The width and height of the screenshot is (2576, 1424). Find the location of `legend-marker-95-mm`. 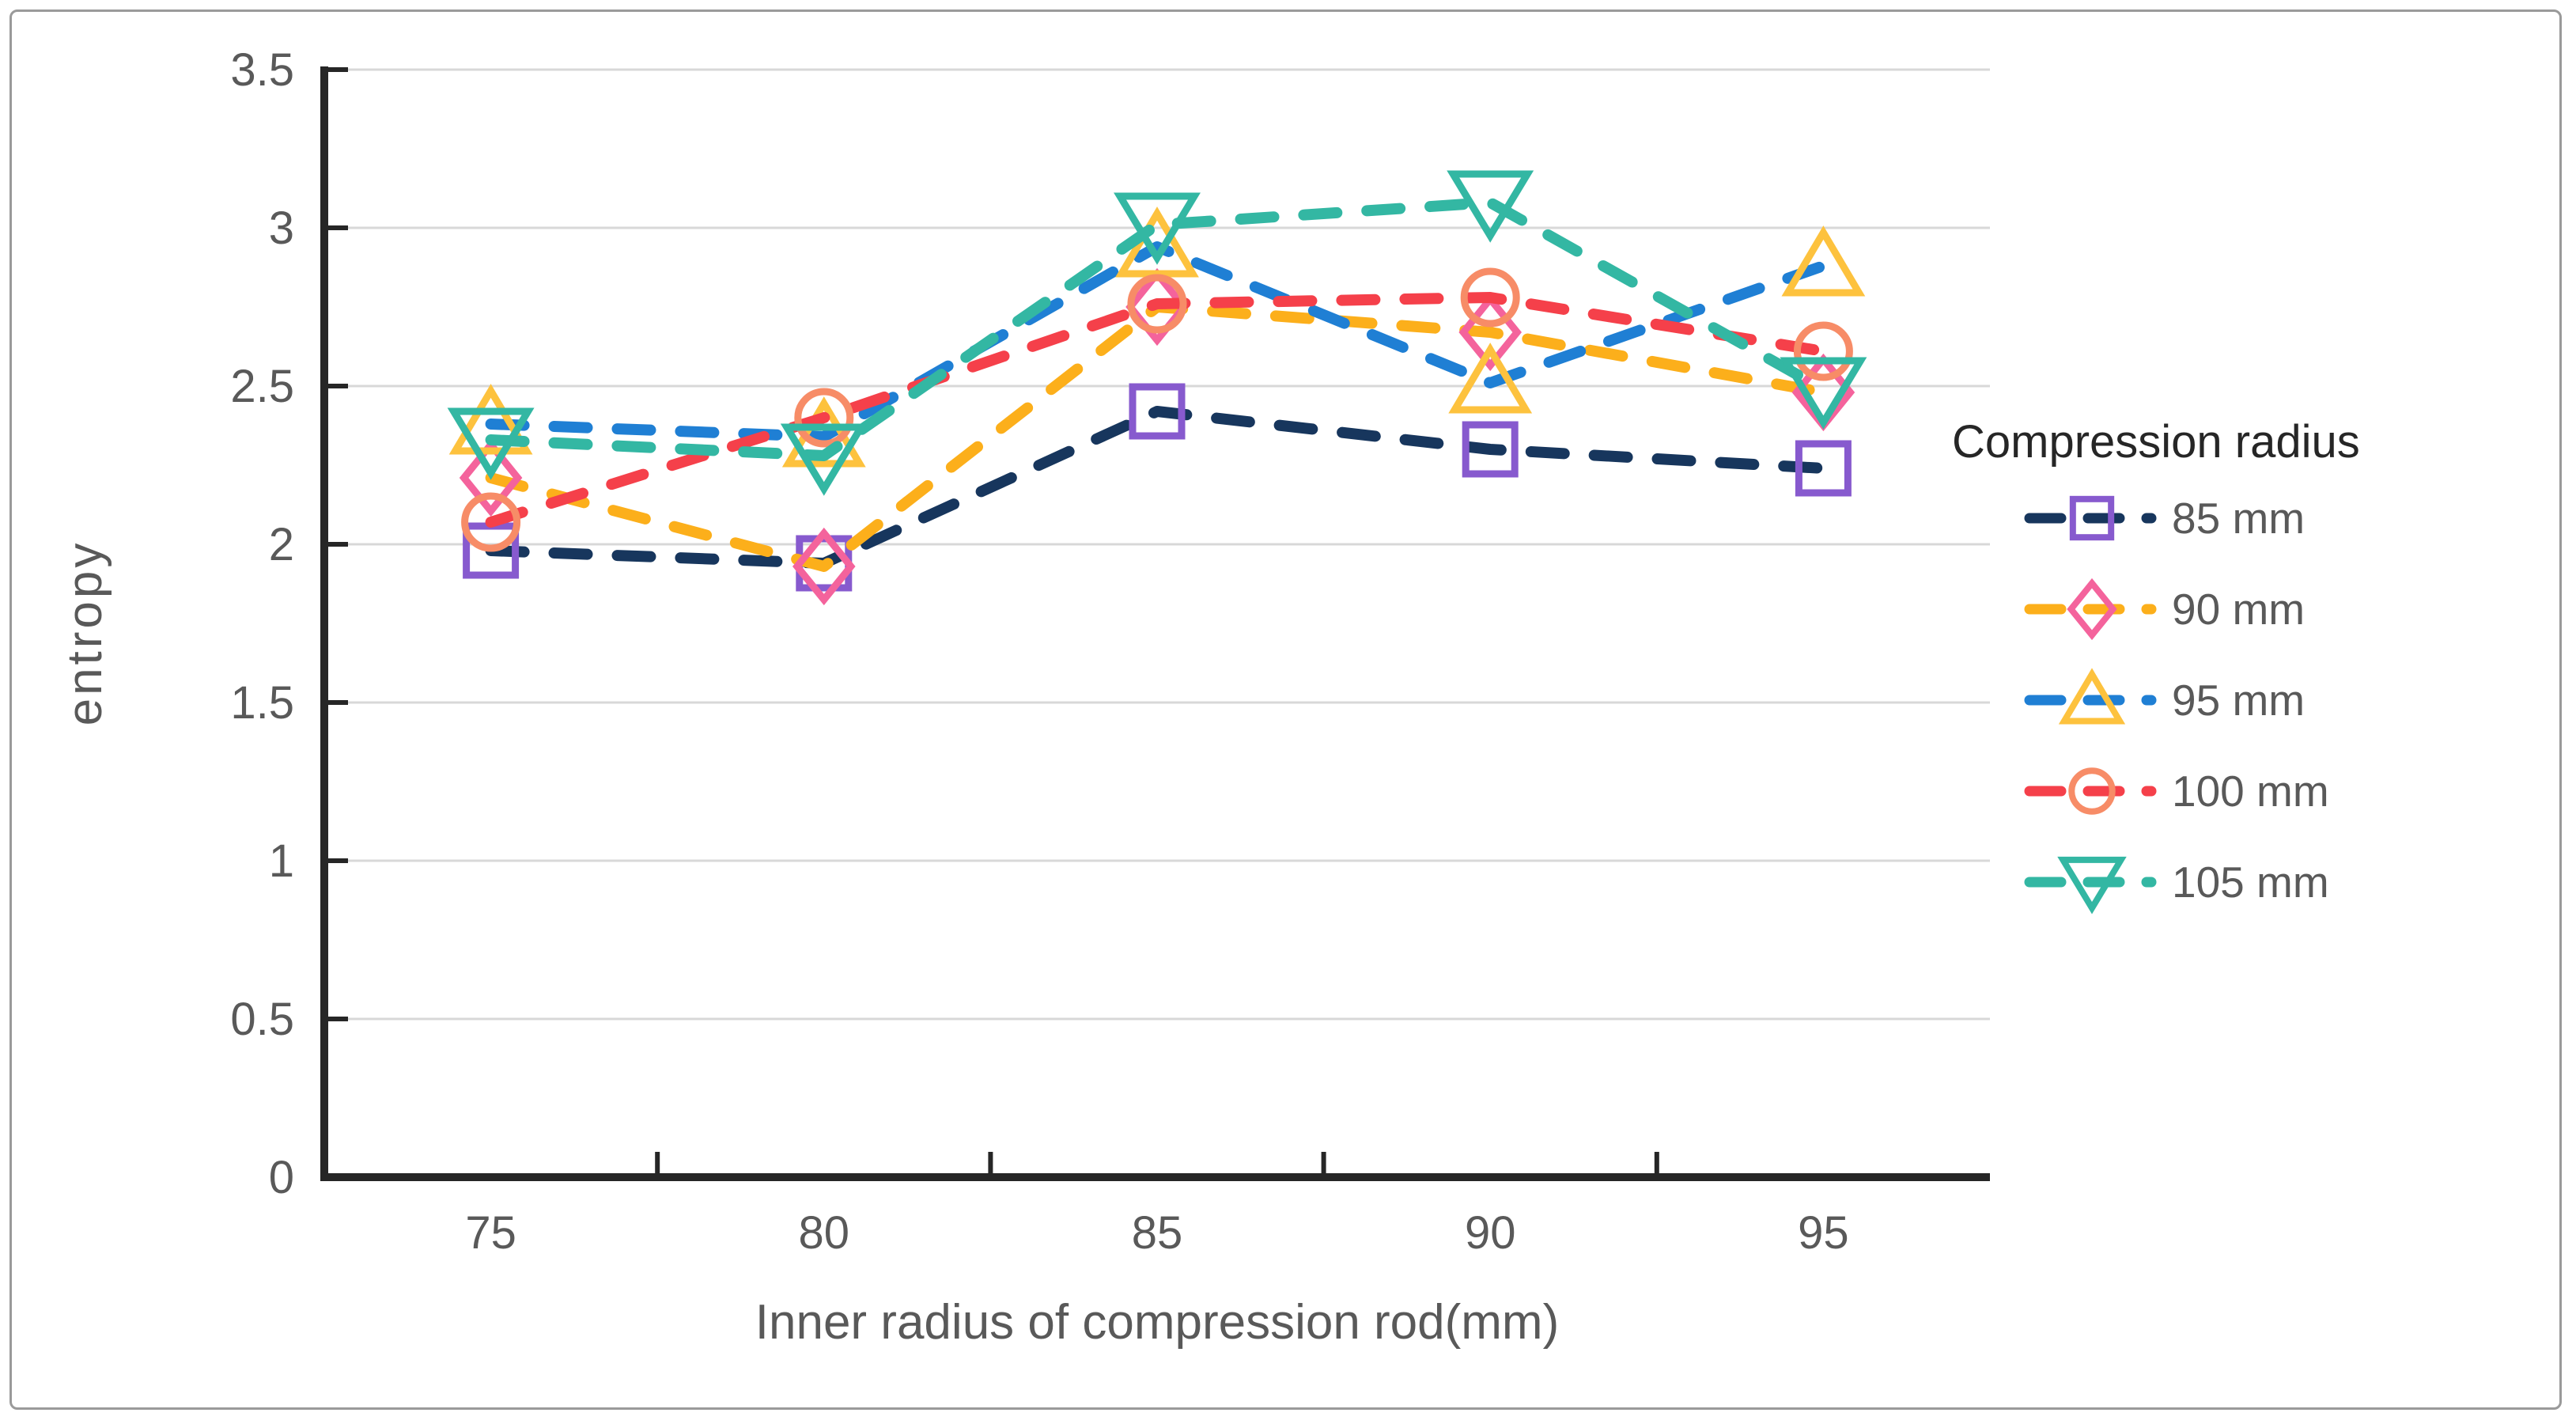

legend-marker-95-mm is located at coordinates (2092, 697).